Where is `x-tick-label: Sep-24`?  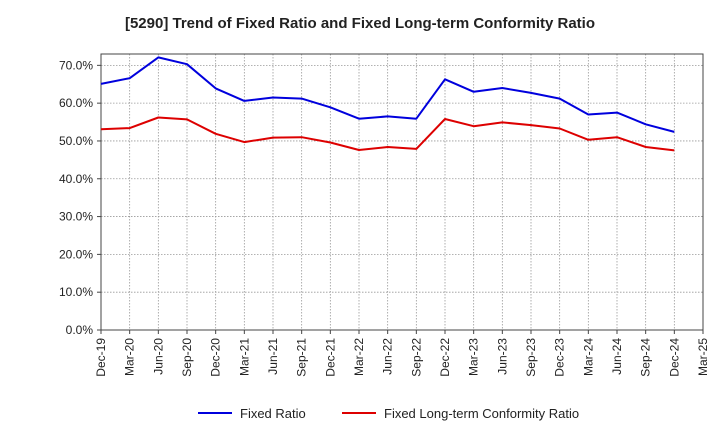
x-tick-label: Sep-24 is located at coordinates (646, 357).